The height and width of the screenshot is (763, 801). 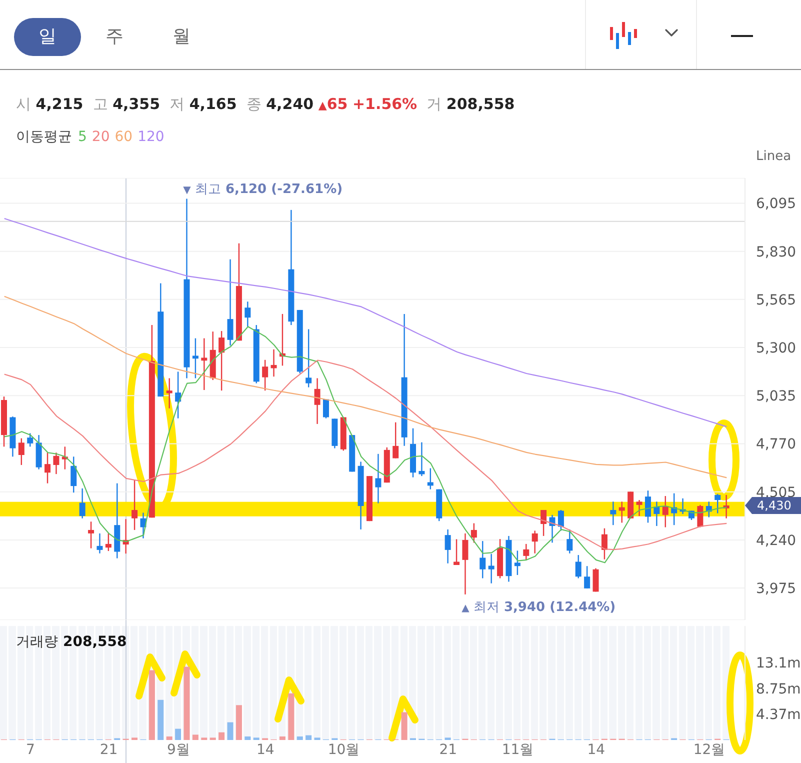 What do you see at coordinates (178, 750) in the screenshot?
I see `x-tick-label: 9월` at bounding box center [178, 750].